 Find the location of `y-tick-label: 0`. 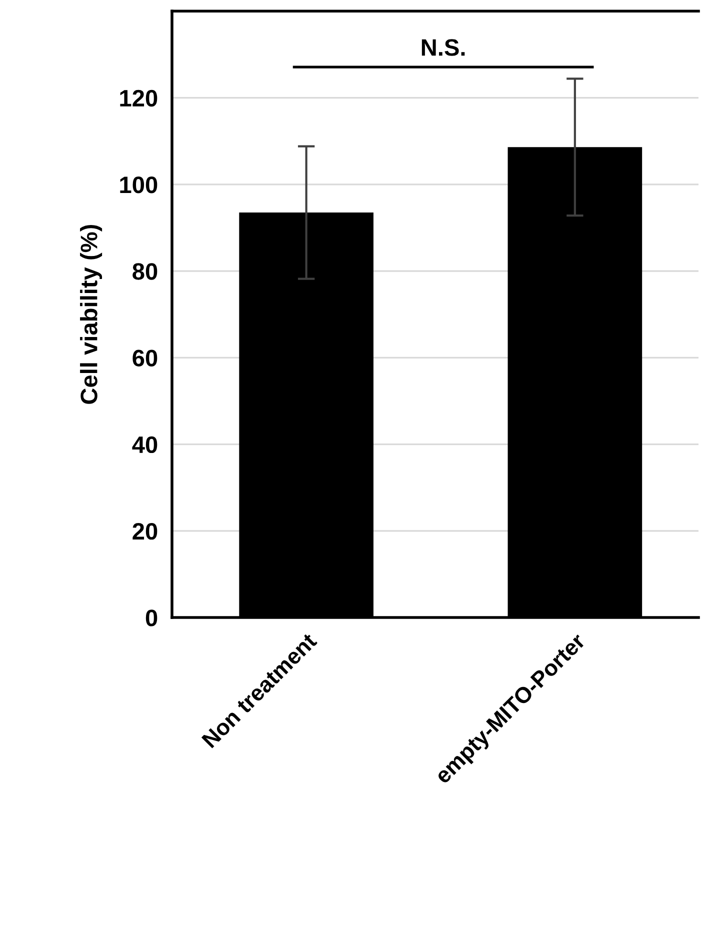

y-tick-label: 0 is located at coordinates (152, 618).